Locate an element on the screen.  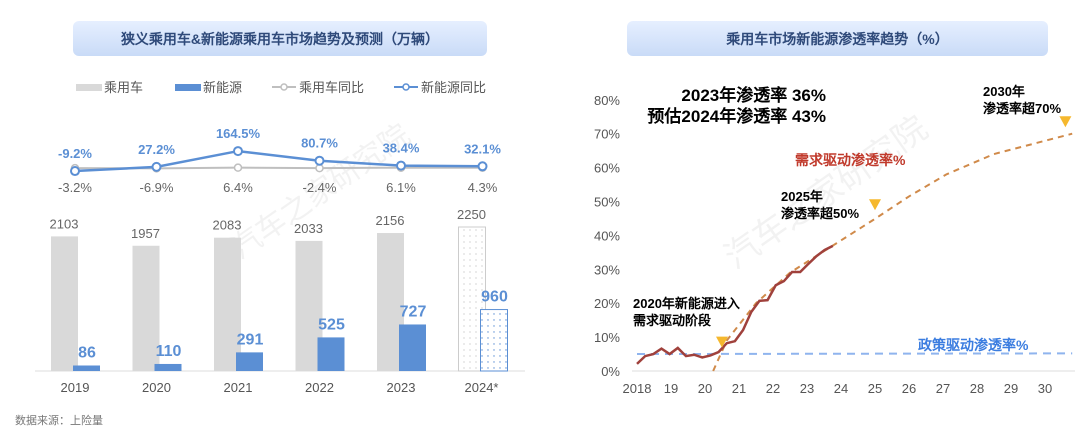
label-passenger-car-yoy: -6.9% is located at coordinates (157, 187).